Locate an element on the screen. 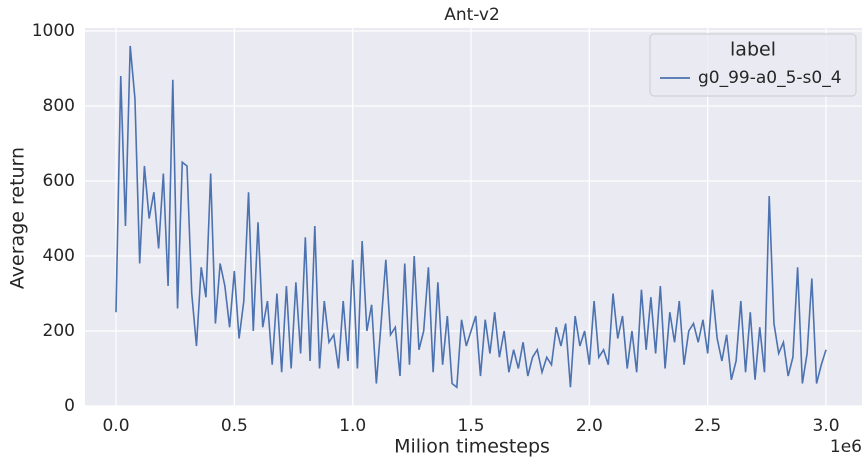 The image size is (868, 468). y-tick-label: 600 is located at coordinates (59, 181).